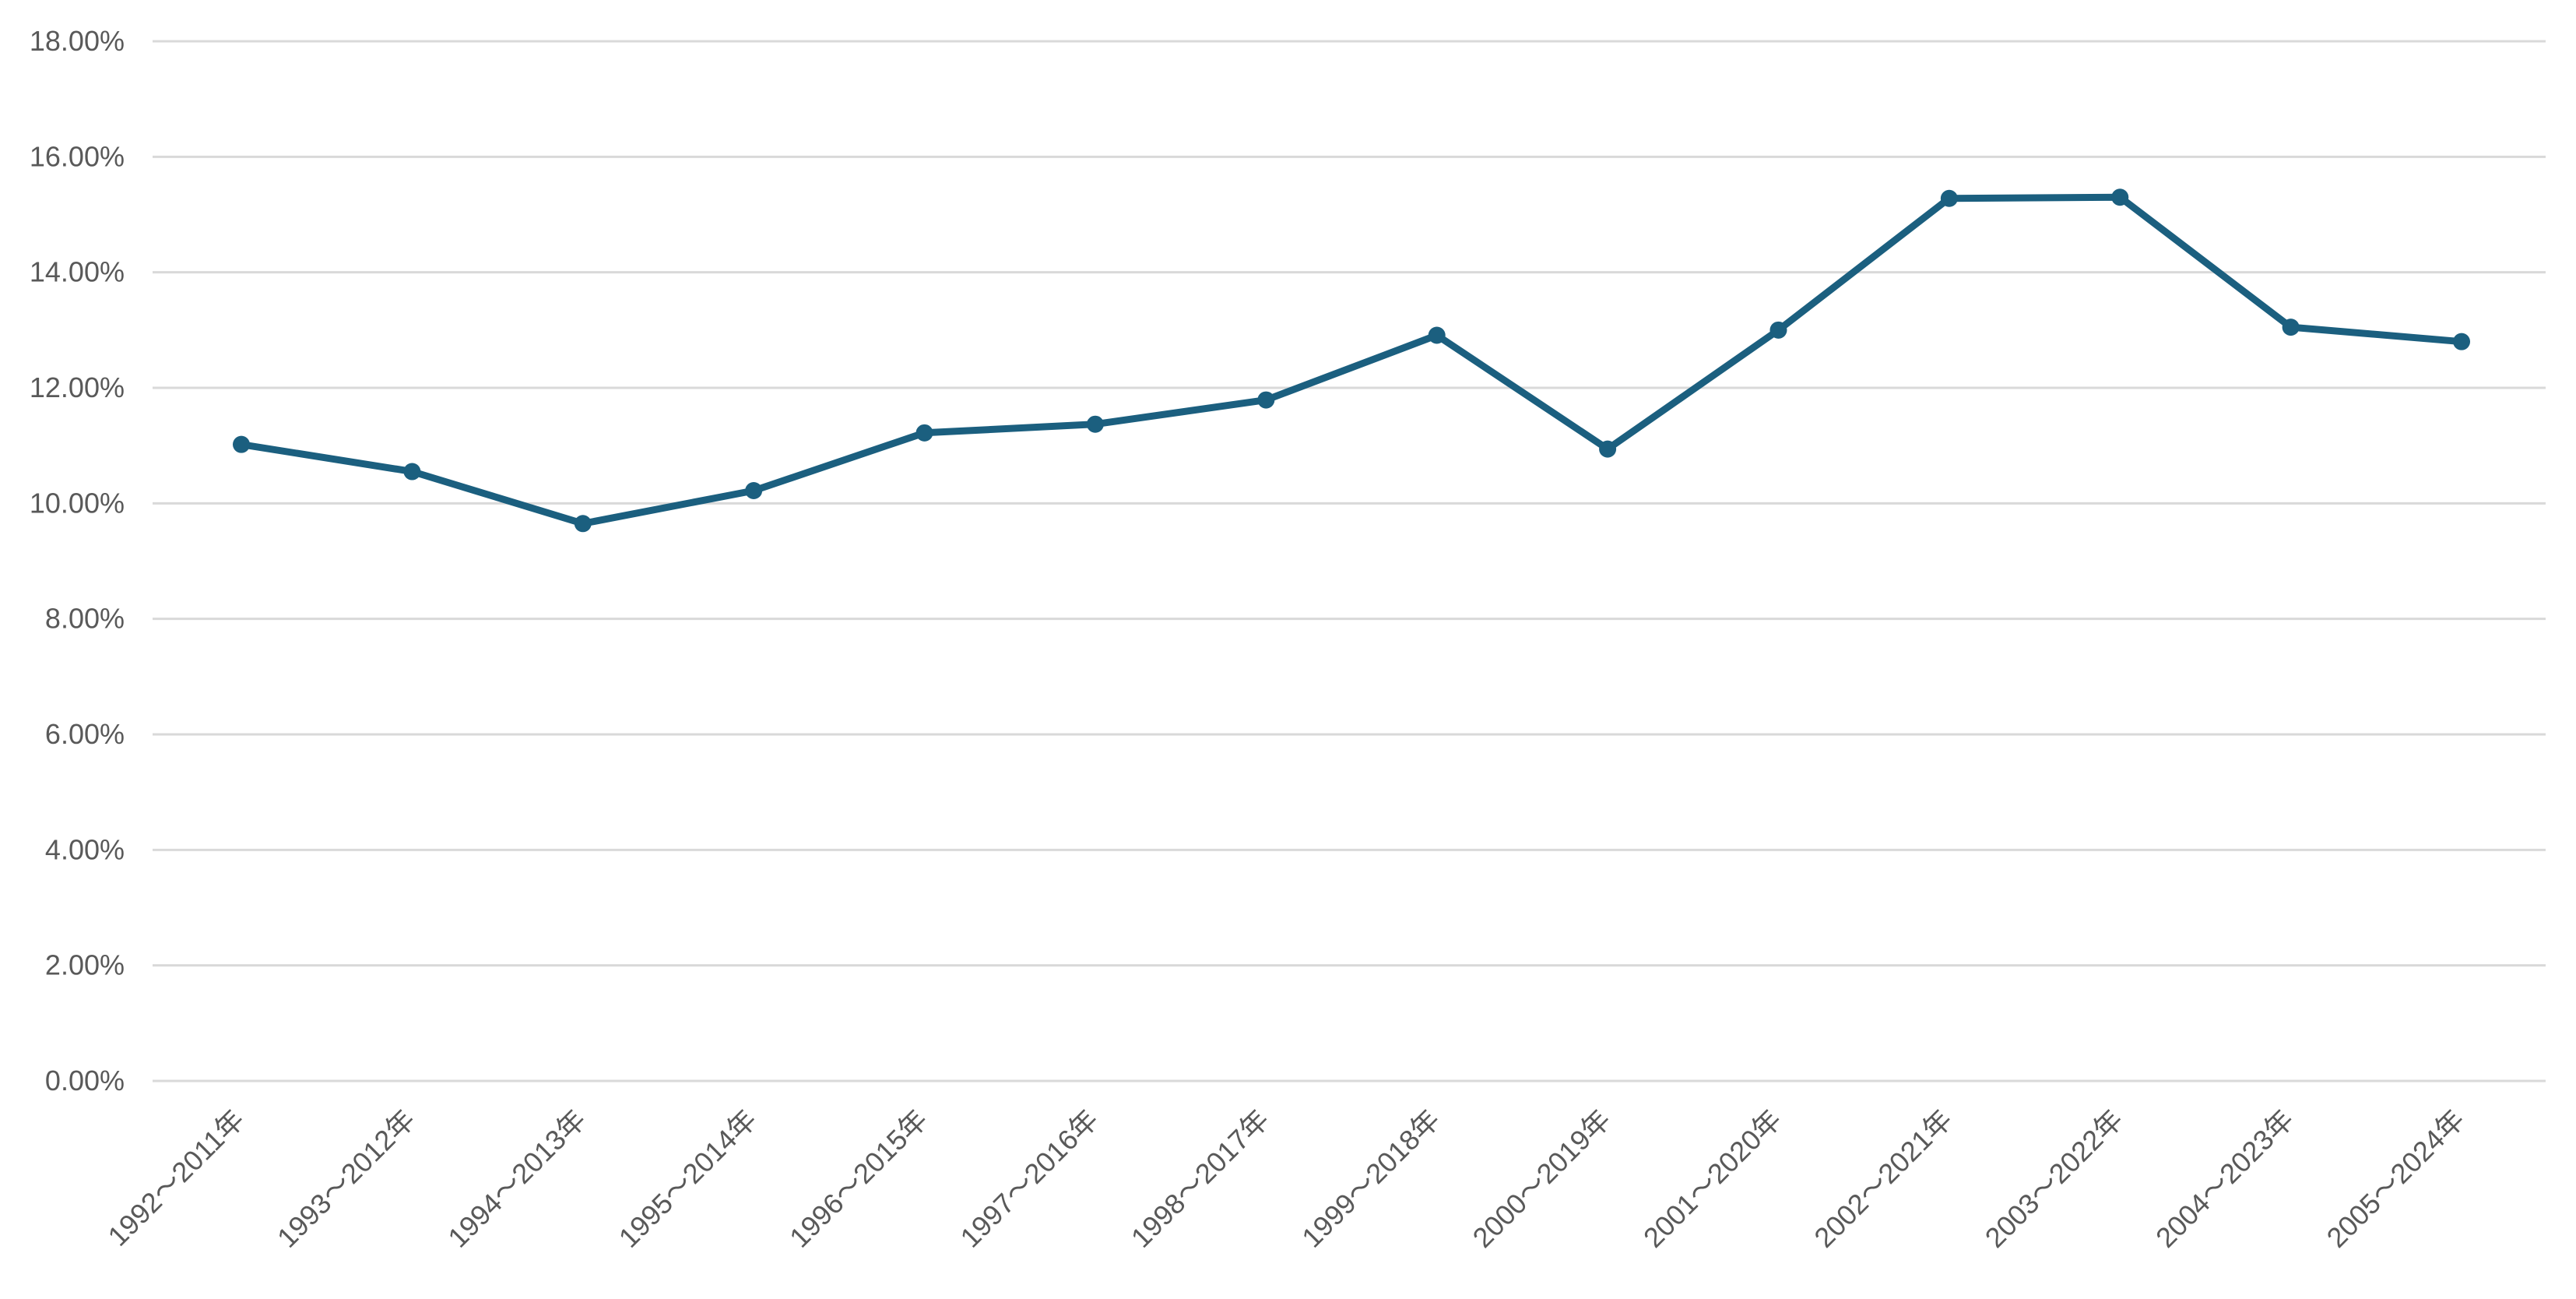 This screenshot has height=1299, width=2576. I want to click on x-tick-label: 1993～2012年, so click(346, 1179).